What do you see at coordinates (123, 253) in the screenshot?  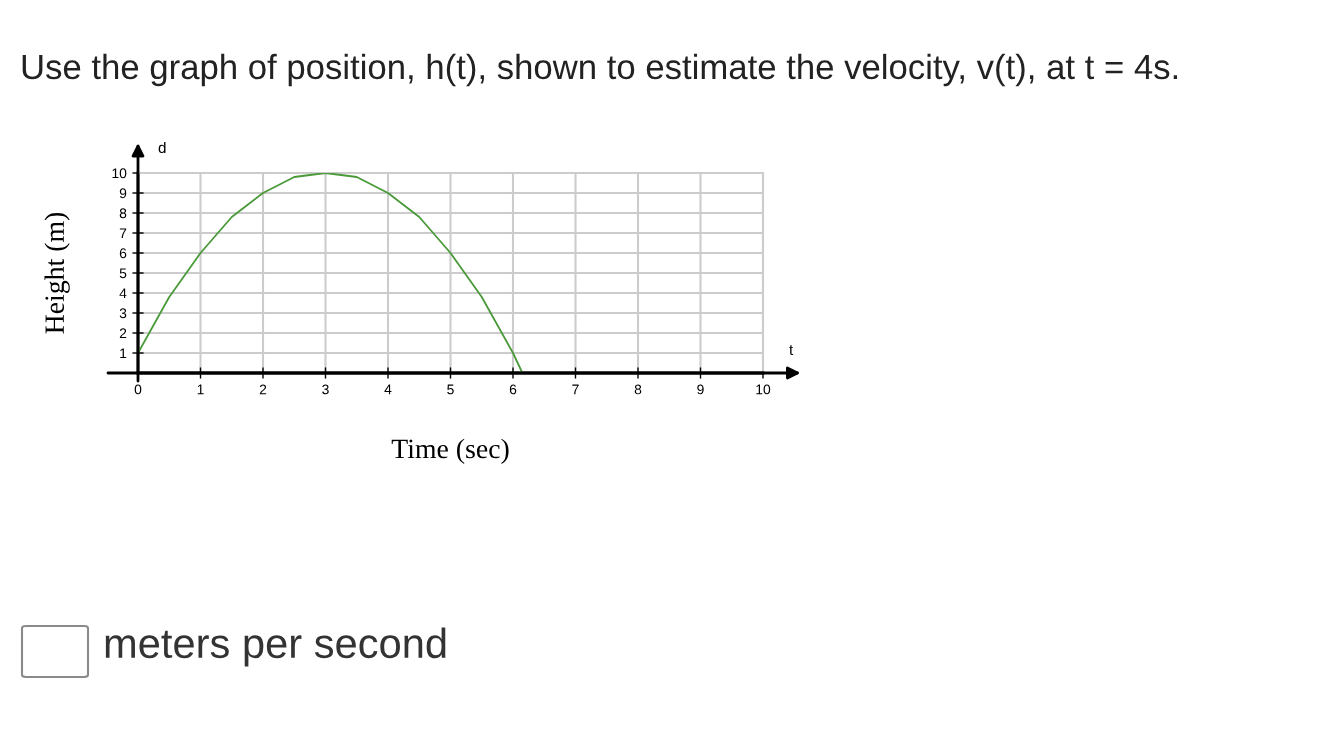 I see `y-tick-label: 6` at bounding box center [123, 253].